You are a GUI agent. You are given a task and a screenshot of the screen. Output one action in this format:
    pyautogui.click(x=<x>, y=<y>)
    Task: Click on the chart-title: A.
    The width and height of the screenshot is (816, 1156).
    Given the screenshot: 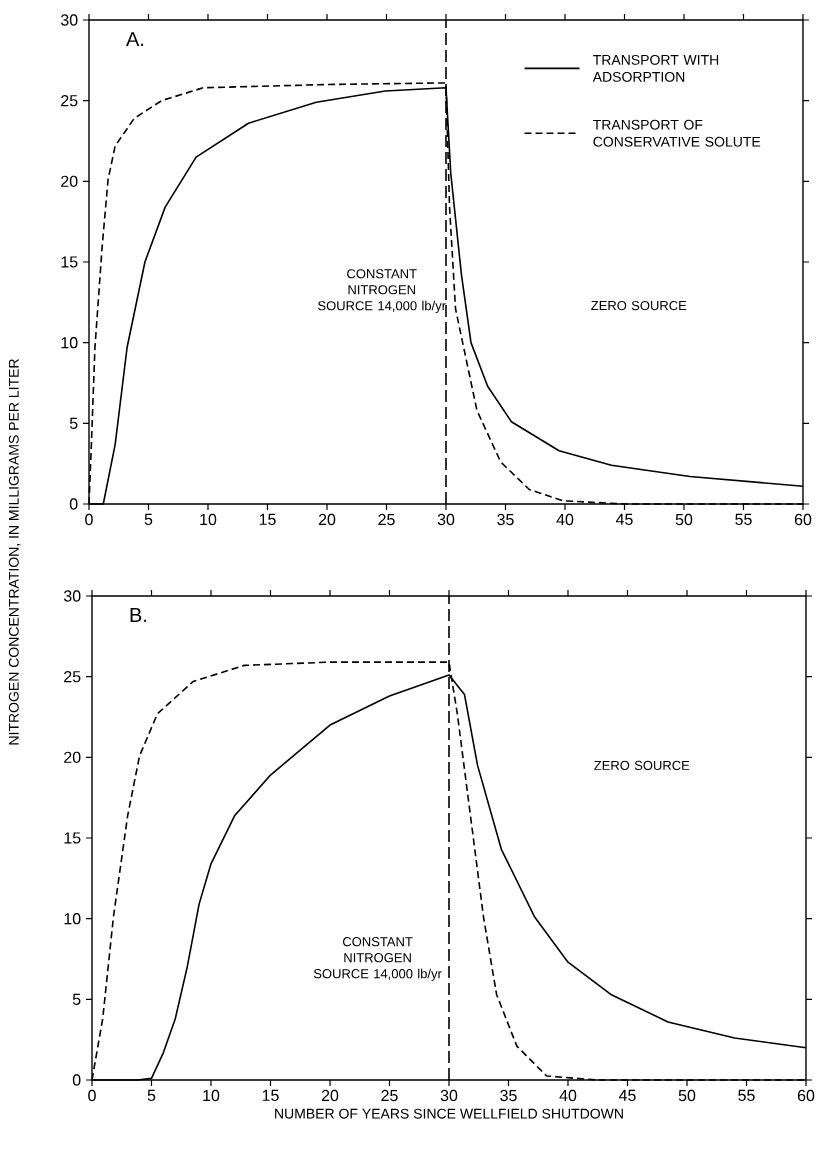 What is the action you would take?
    pyautogui.click(x=135, y=39)
    